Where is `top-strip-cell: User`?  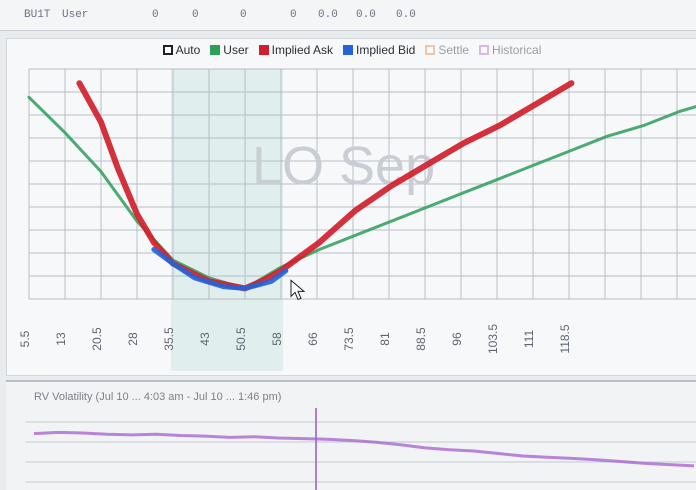 top-strip-cell: User is located at coordinates (75, 15).